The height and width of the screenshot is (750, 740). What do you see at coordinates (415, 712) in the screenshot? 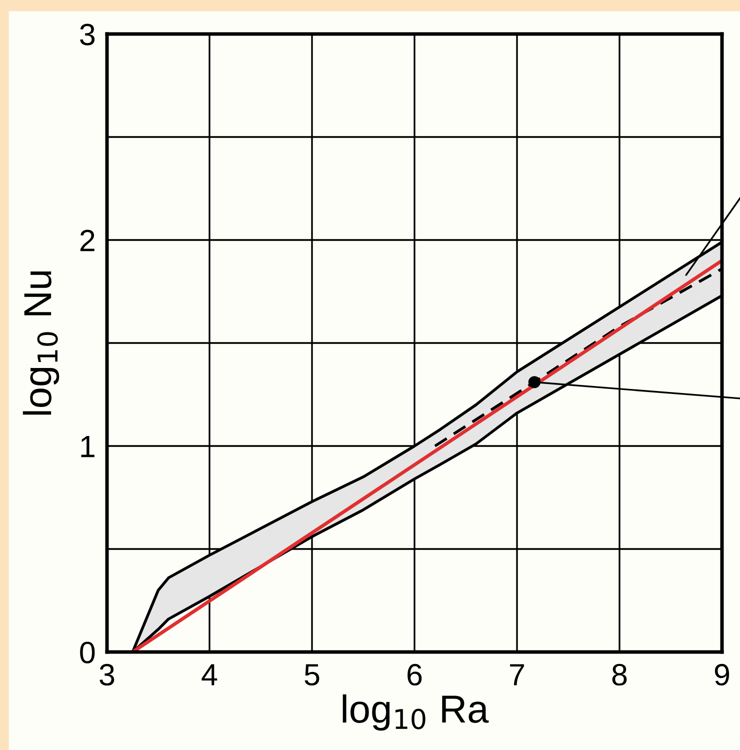
I see `x-axis-title: log$_{10}$ Ra` at bounding box center [415, 712].